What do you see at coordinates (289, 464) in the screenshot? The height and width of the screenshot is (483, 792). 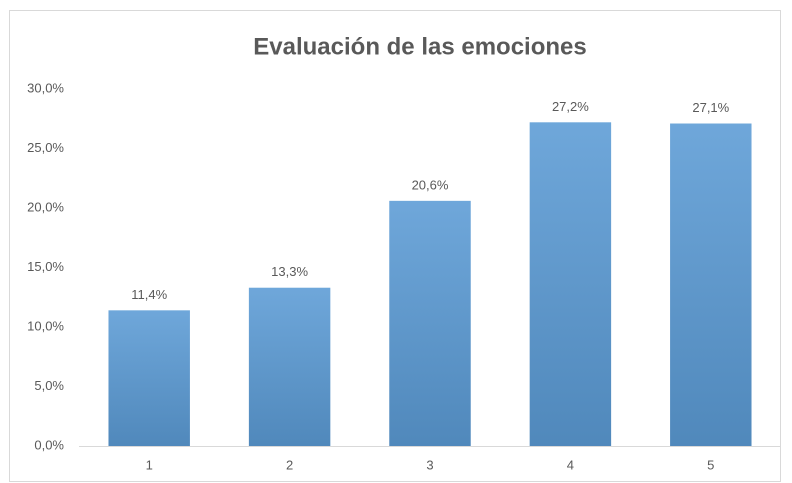 I see `x-tick-label: 2` at bounding box center [289, 464].